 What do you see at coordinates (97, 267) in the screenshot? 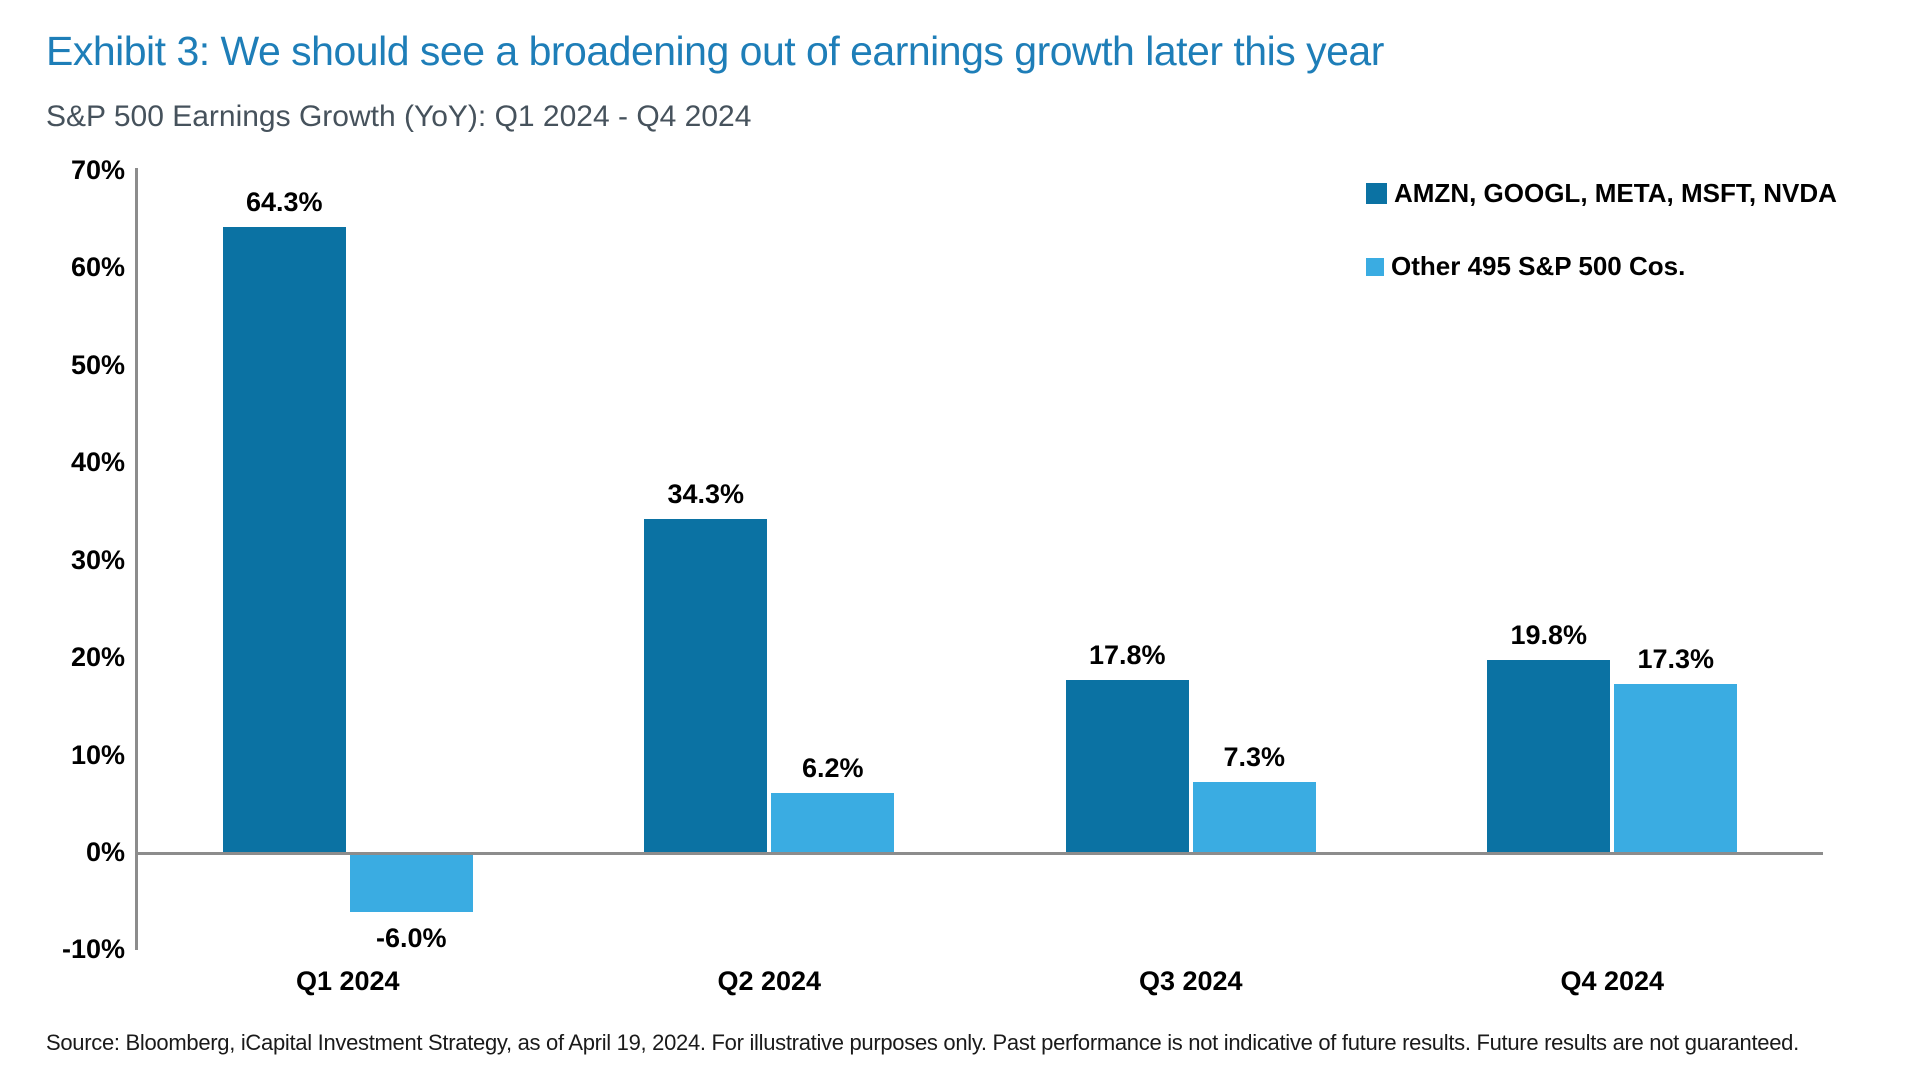
I see `y-axis-tick-label: 60%` at bounding box center [97, 267].